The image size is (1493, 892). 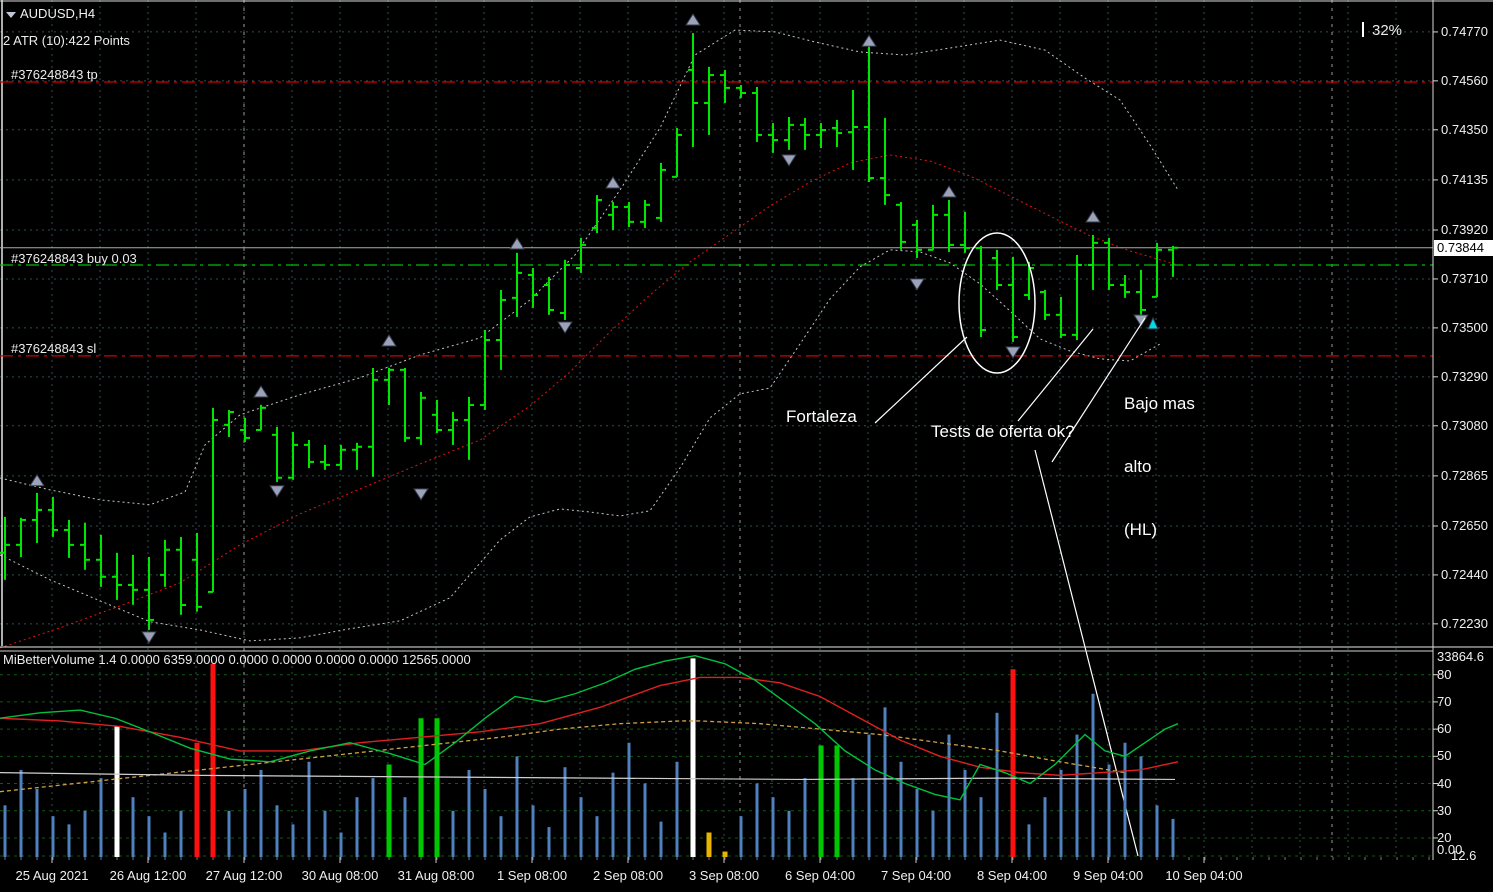 What do you see at coordinates (1003, 431) in the screenshot?
I see `annotation-tests-de-oferta: Tests de oferta ok?` at bounding box center [1003, 431].